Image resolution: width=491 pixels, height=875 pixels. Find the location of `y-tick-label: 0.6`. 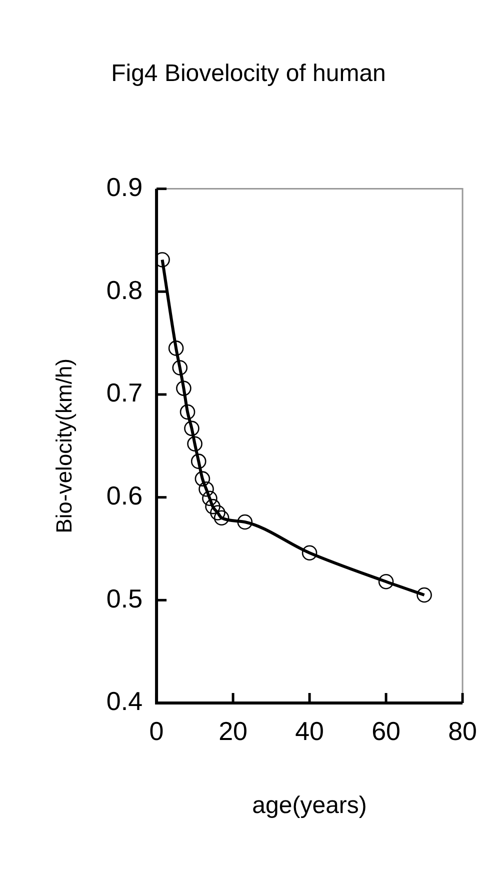

y-tick-label: 0.6 is located at coordinates (124, 495).